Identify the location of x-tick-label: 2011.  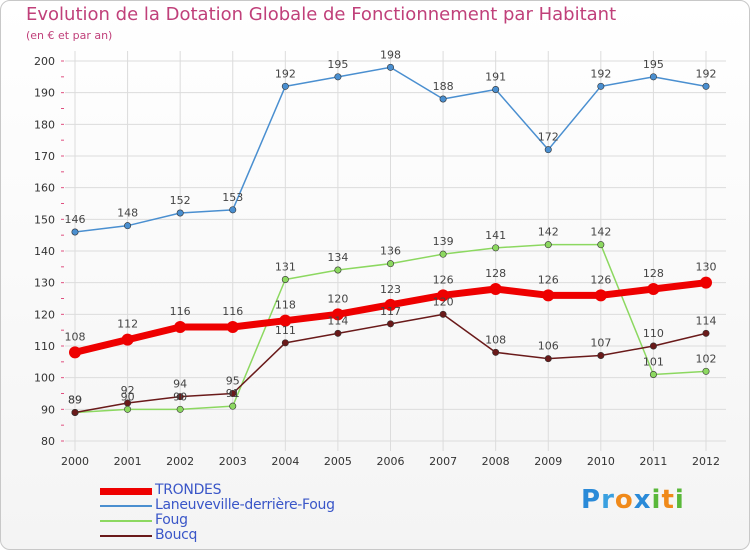
(653, 461).